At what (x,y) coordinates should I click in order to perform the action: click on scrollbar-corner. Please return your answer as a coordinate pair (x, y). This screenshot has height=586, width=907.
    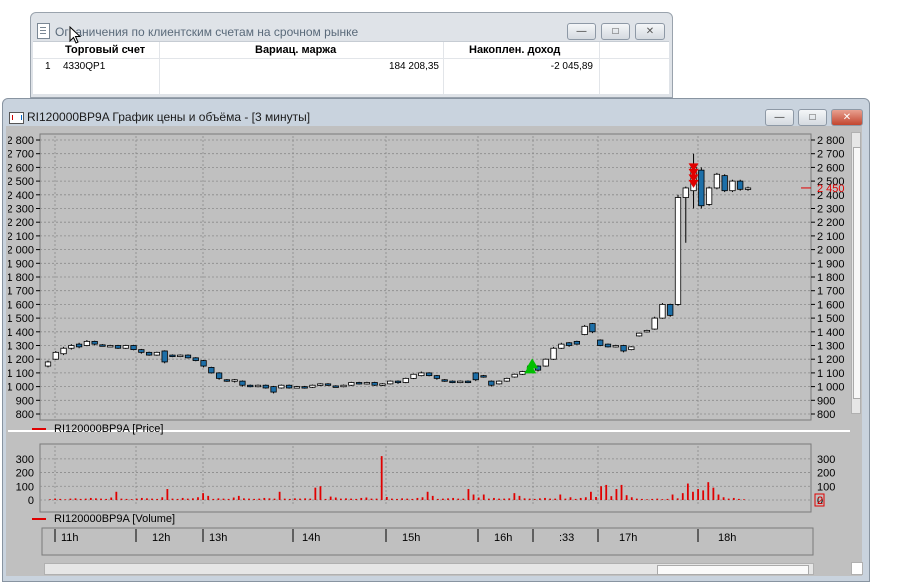
    Looking at the image, I should click on (857, 568).